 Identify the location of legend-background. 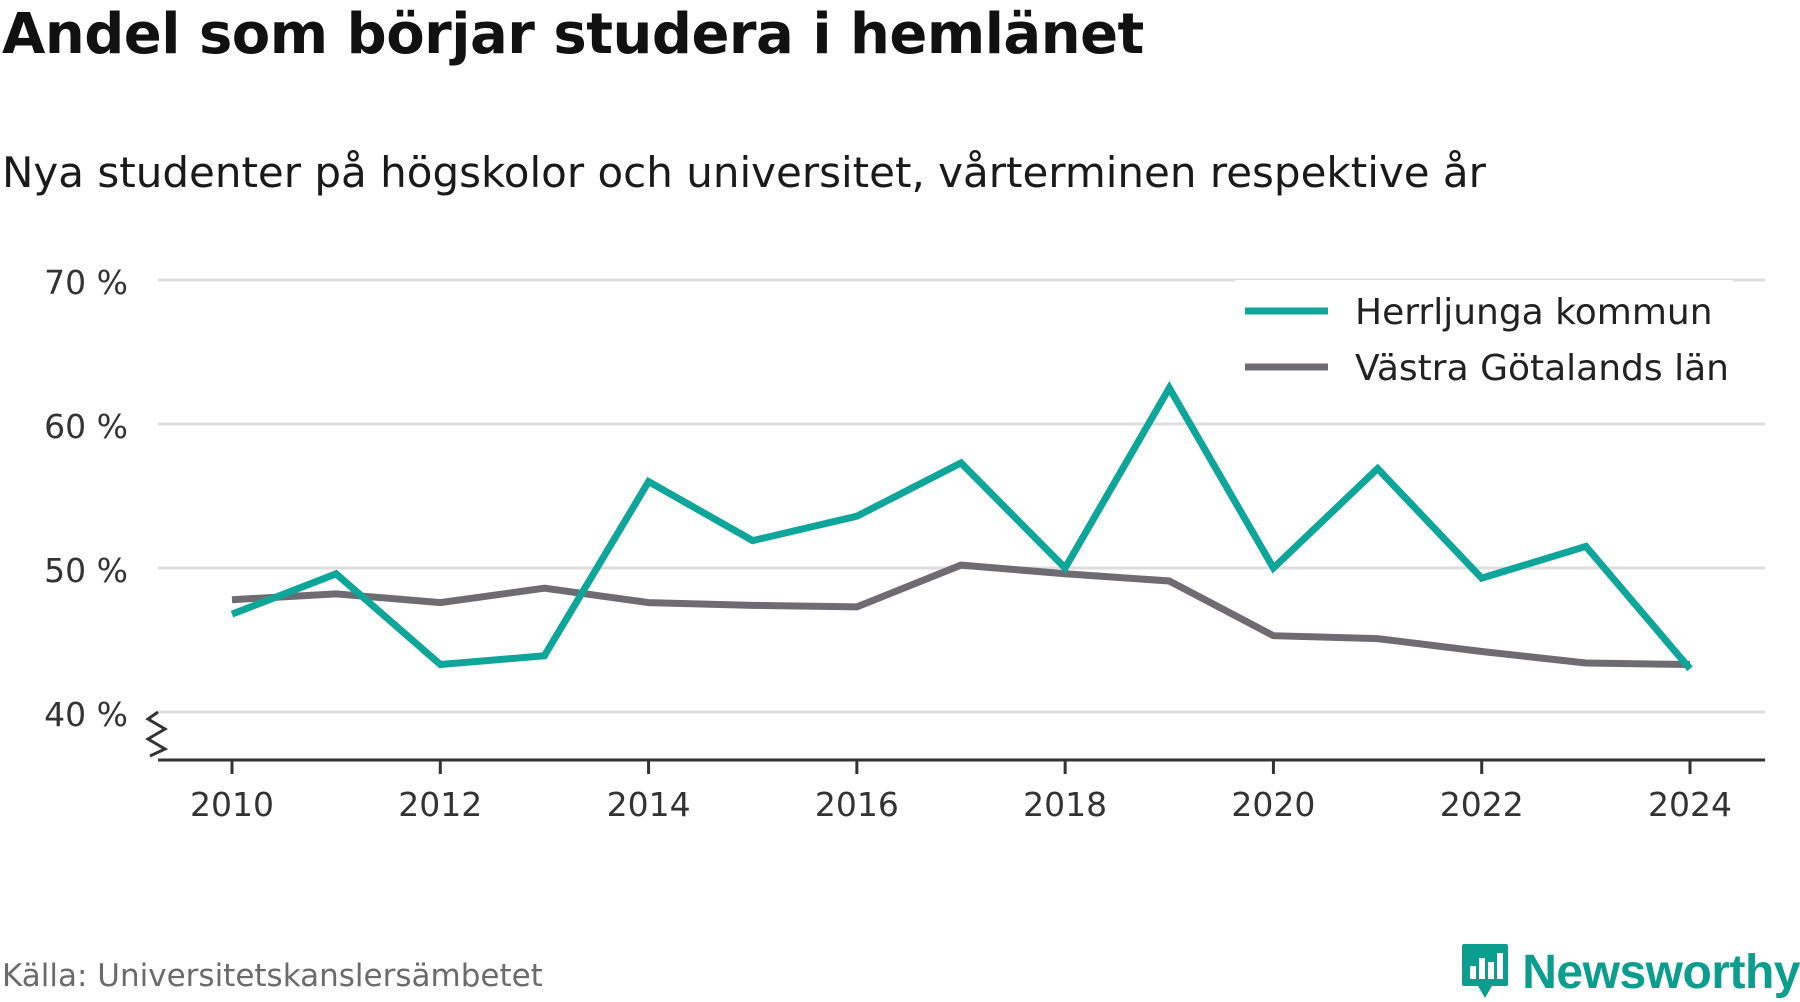
(1484, 339).